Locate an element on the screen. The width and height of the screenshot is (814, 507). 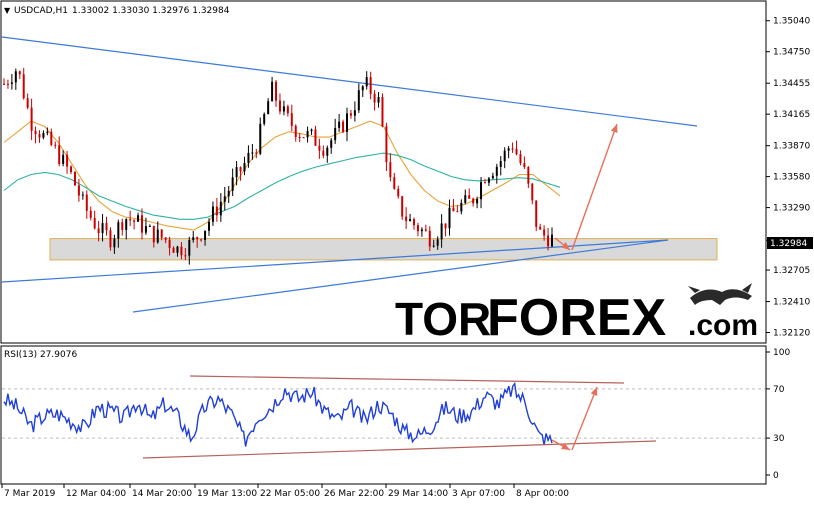
rsi-tick-label: 100 is located at coordinates (781, 353).